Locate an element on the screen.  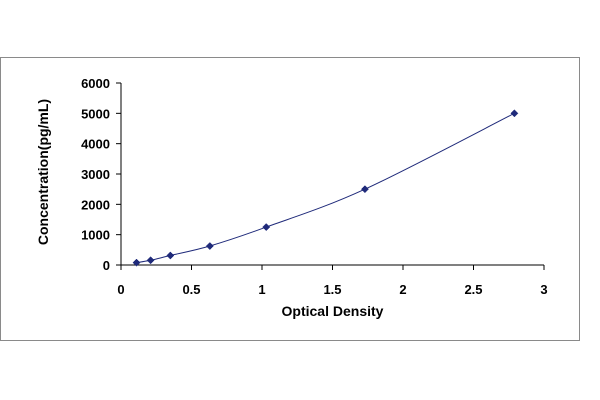
y-ticks: 0 1000 2000 3000 4000 5000 6000 is located at coordinates (101, 174).